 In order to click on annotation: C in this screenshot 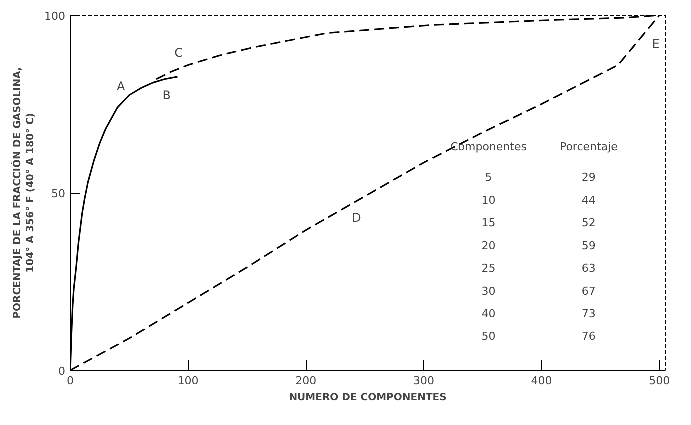, I will do `click(178, 53)`.